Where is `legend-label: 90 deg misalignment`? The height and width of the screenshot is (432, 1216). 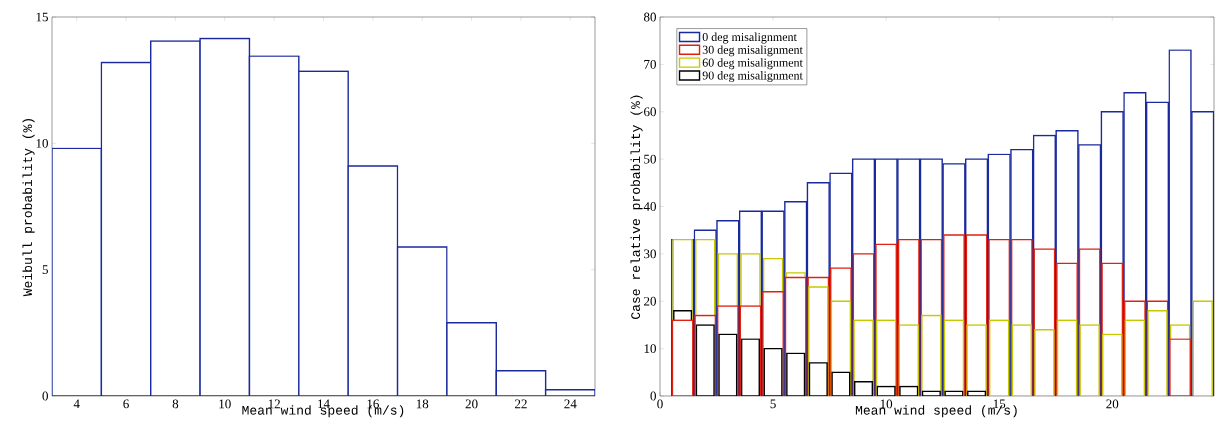
legend-label: 90 deg misalignment is located at coordinates (752, 76).